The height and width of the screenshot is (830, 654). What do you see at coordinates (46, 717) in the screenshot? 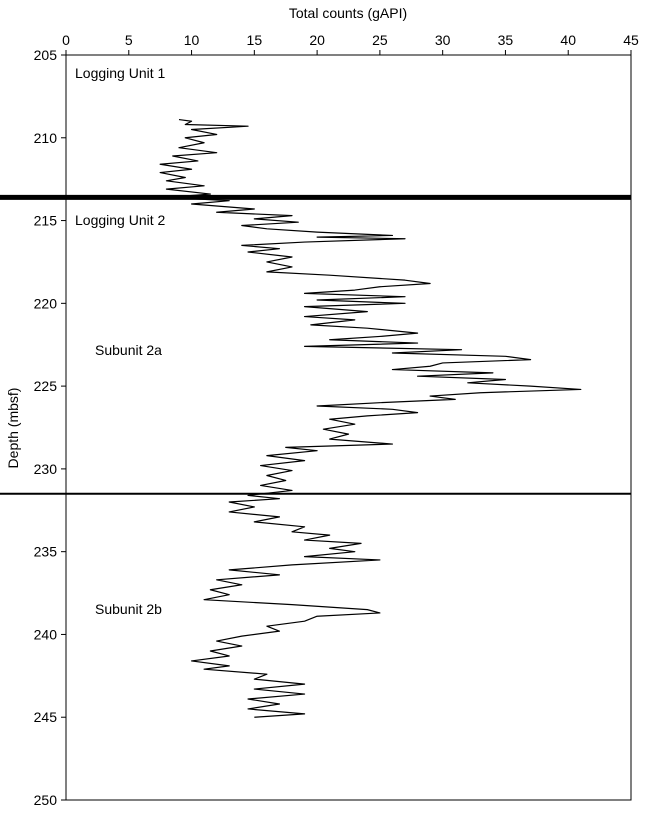
I see `y-tick-label: 245` at bounding box center [46, 717].